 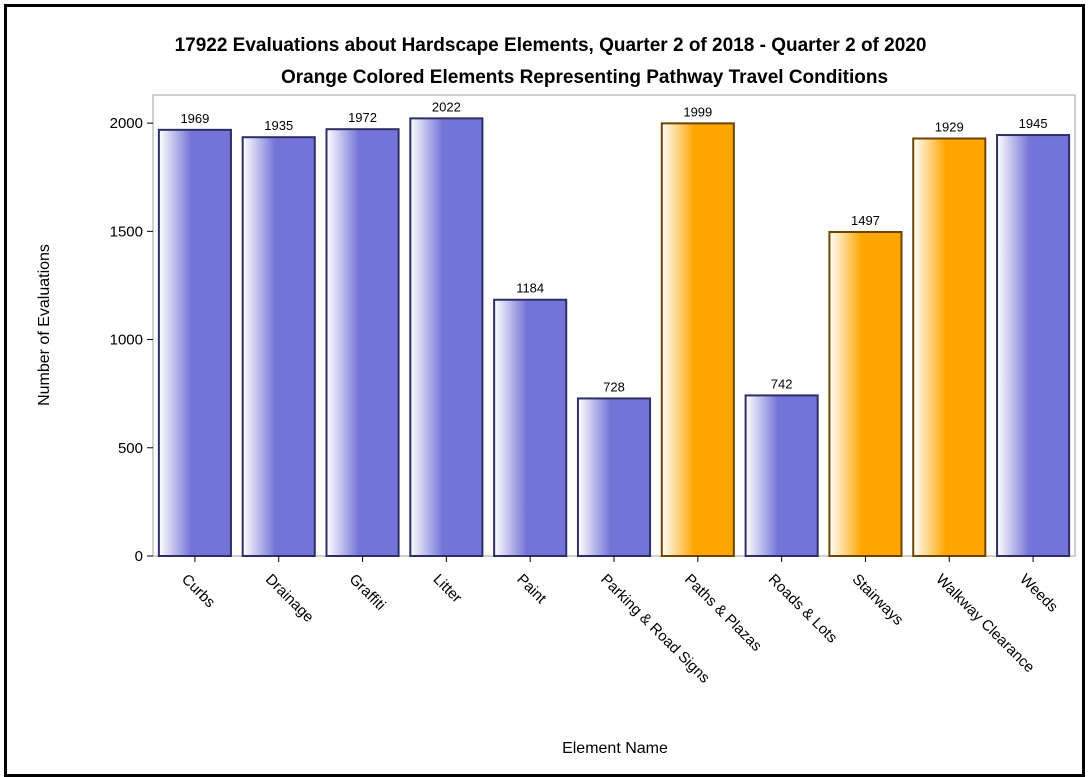 I want to click on bar-curbs, so click(x=194, y=342).